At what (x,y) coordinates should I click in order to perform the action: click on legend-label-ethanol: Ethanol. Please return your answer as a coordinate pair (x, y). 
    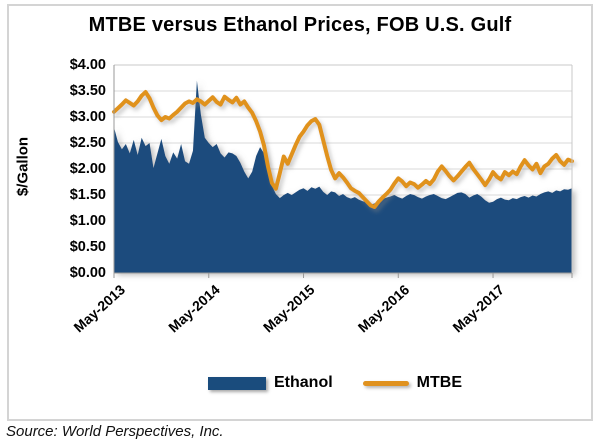
    Looking at the image, I should click on (303, 382).